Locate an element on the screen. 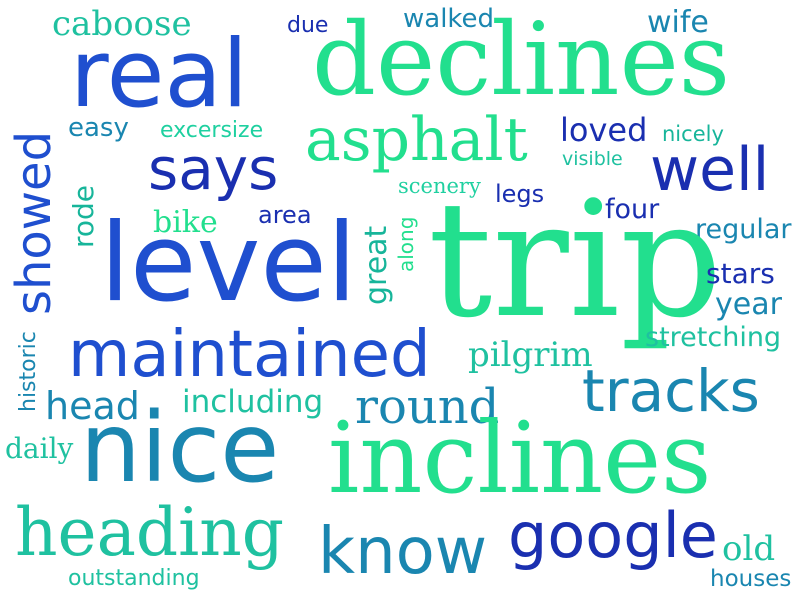 This screenshot has height=600, width=800. word-daily: daily is located at coordinates (39, 448).